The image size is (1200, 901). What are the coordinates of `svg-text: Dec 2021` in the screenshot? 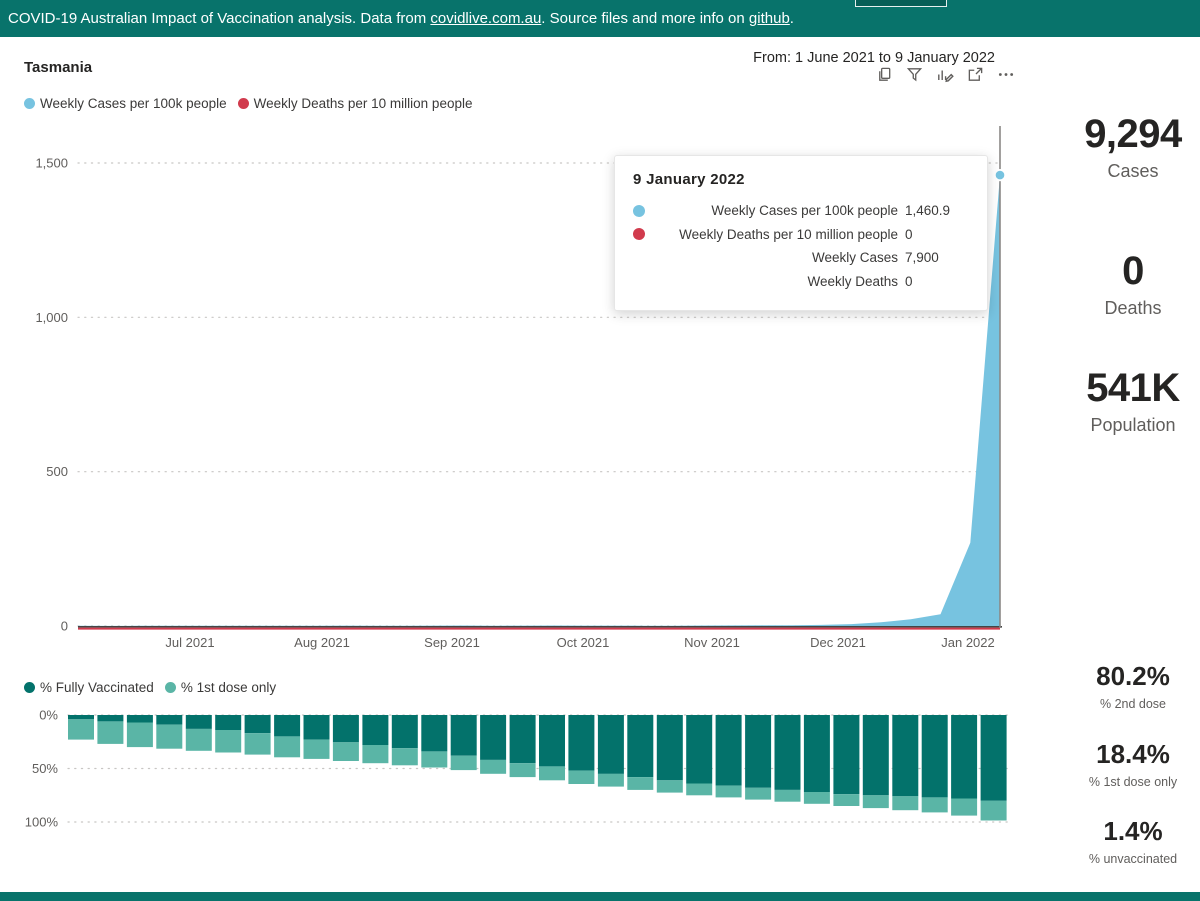 It's located at (838, 642).